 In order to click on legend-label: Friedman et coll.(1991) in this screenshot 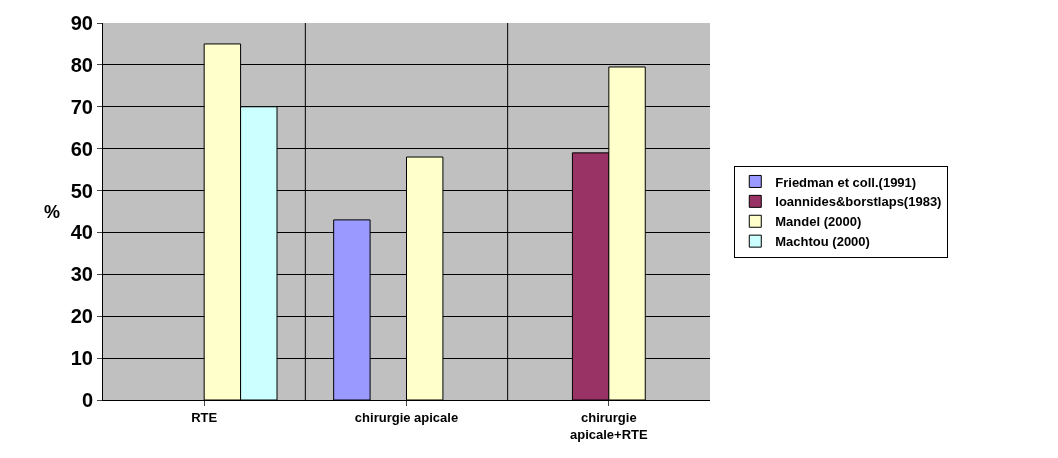, I will do `click(846, 182)`.